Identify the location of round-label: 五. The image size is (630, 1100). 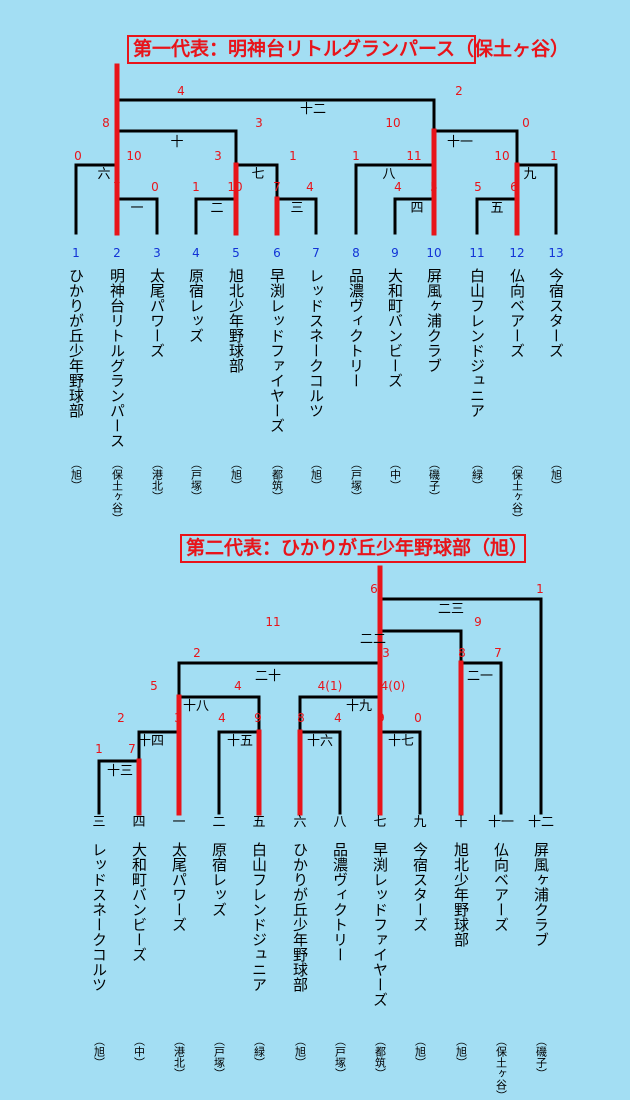
(496, 208).